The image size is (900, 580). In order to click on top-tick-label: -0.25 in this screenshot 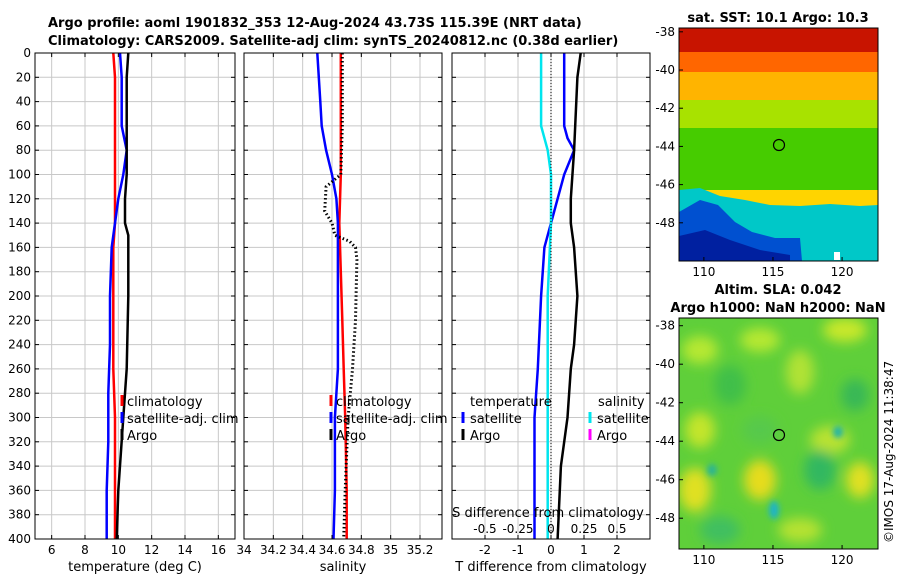, I will do `click(517, 529)`.